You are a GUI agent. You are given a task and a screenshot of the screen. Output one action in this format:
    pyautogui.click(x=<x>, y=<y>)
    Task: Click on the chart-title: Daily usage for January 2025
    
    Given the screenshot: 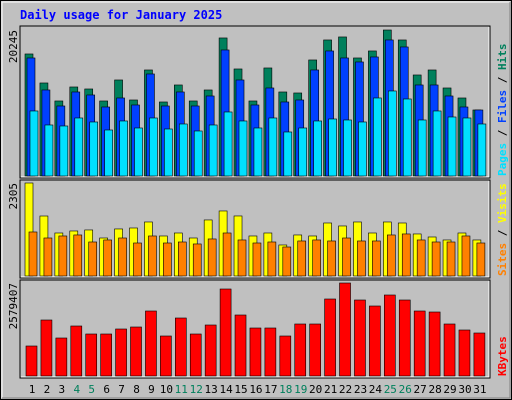 What is the action you would take?
    pyautogui.click(x=121, y=15)
    